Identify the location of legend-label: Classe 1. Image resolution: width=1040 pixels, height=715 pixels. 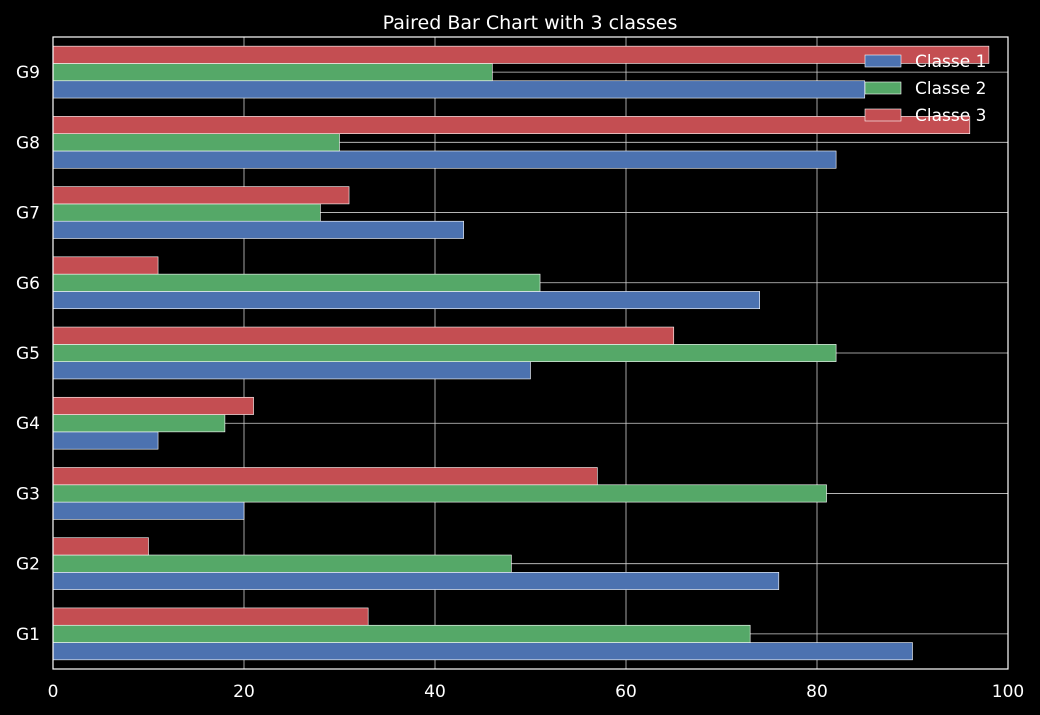
(950, 62).